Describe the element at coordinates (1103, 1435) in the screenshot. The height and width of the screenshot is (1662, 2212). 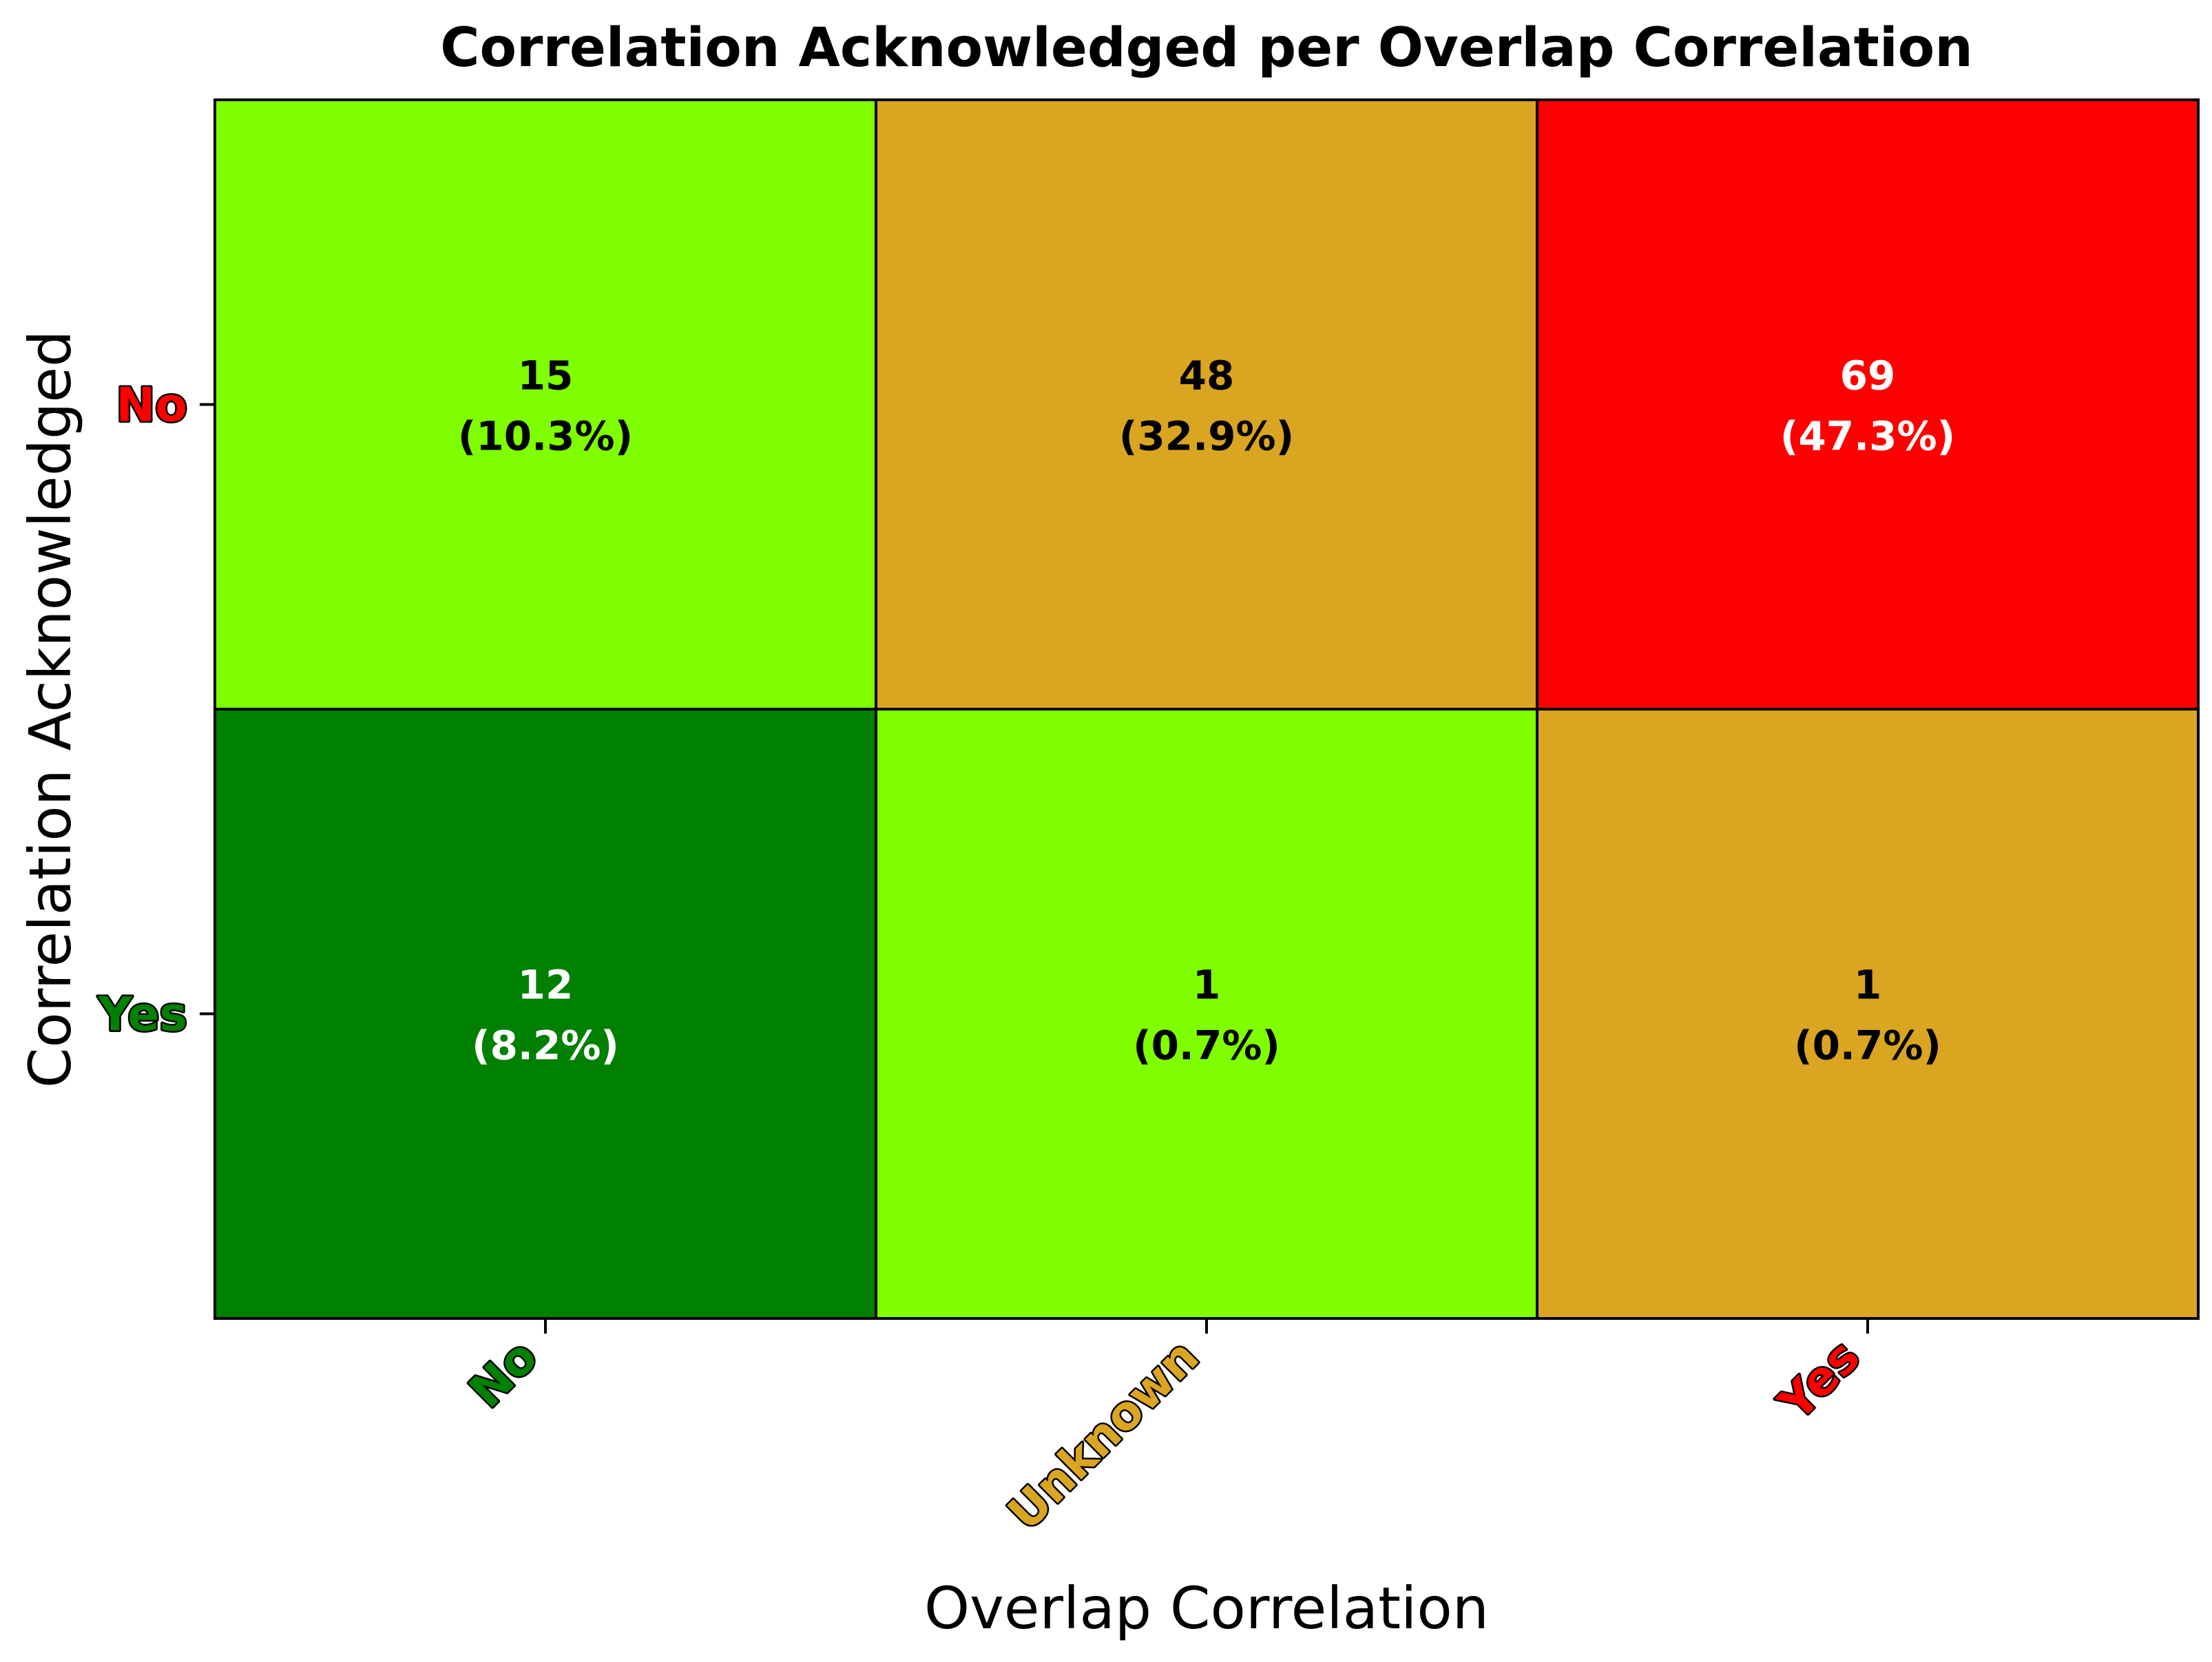
I see `x-tick-label: Unknown` at that location.